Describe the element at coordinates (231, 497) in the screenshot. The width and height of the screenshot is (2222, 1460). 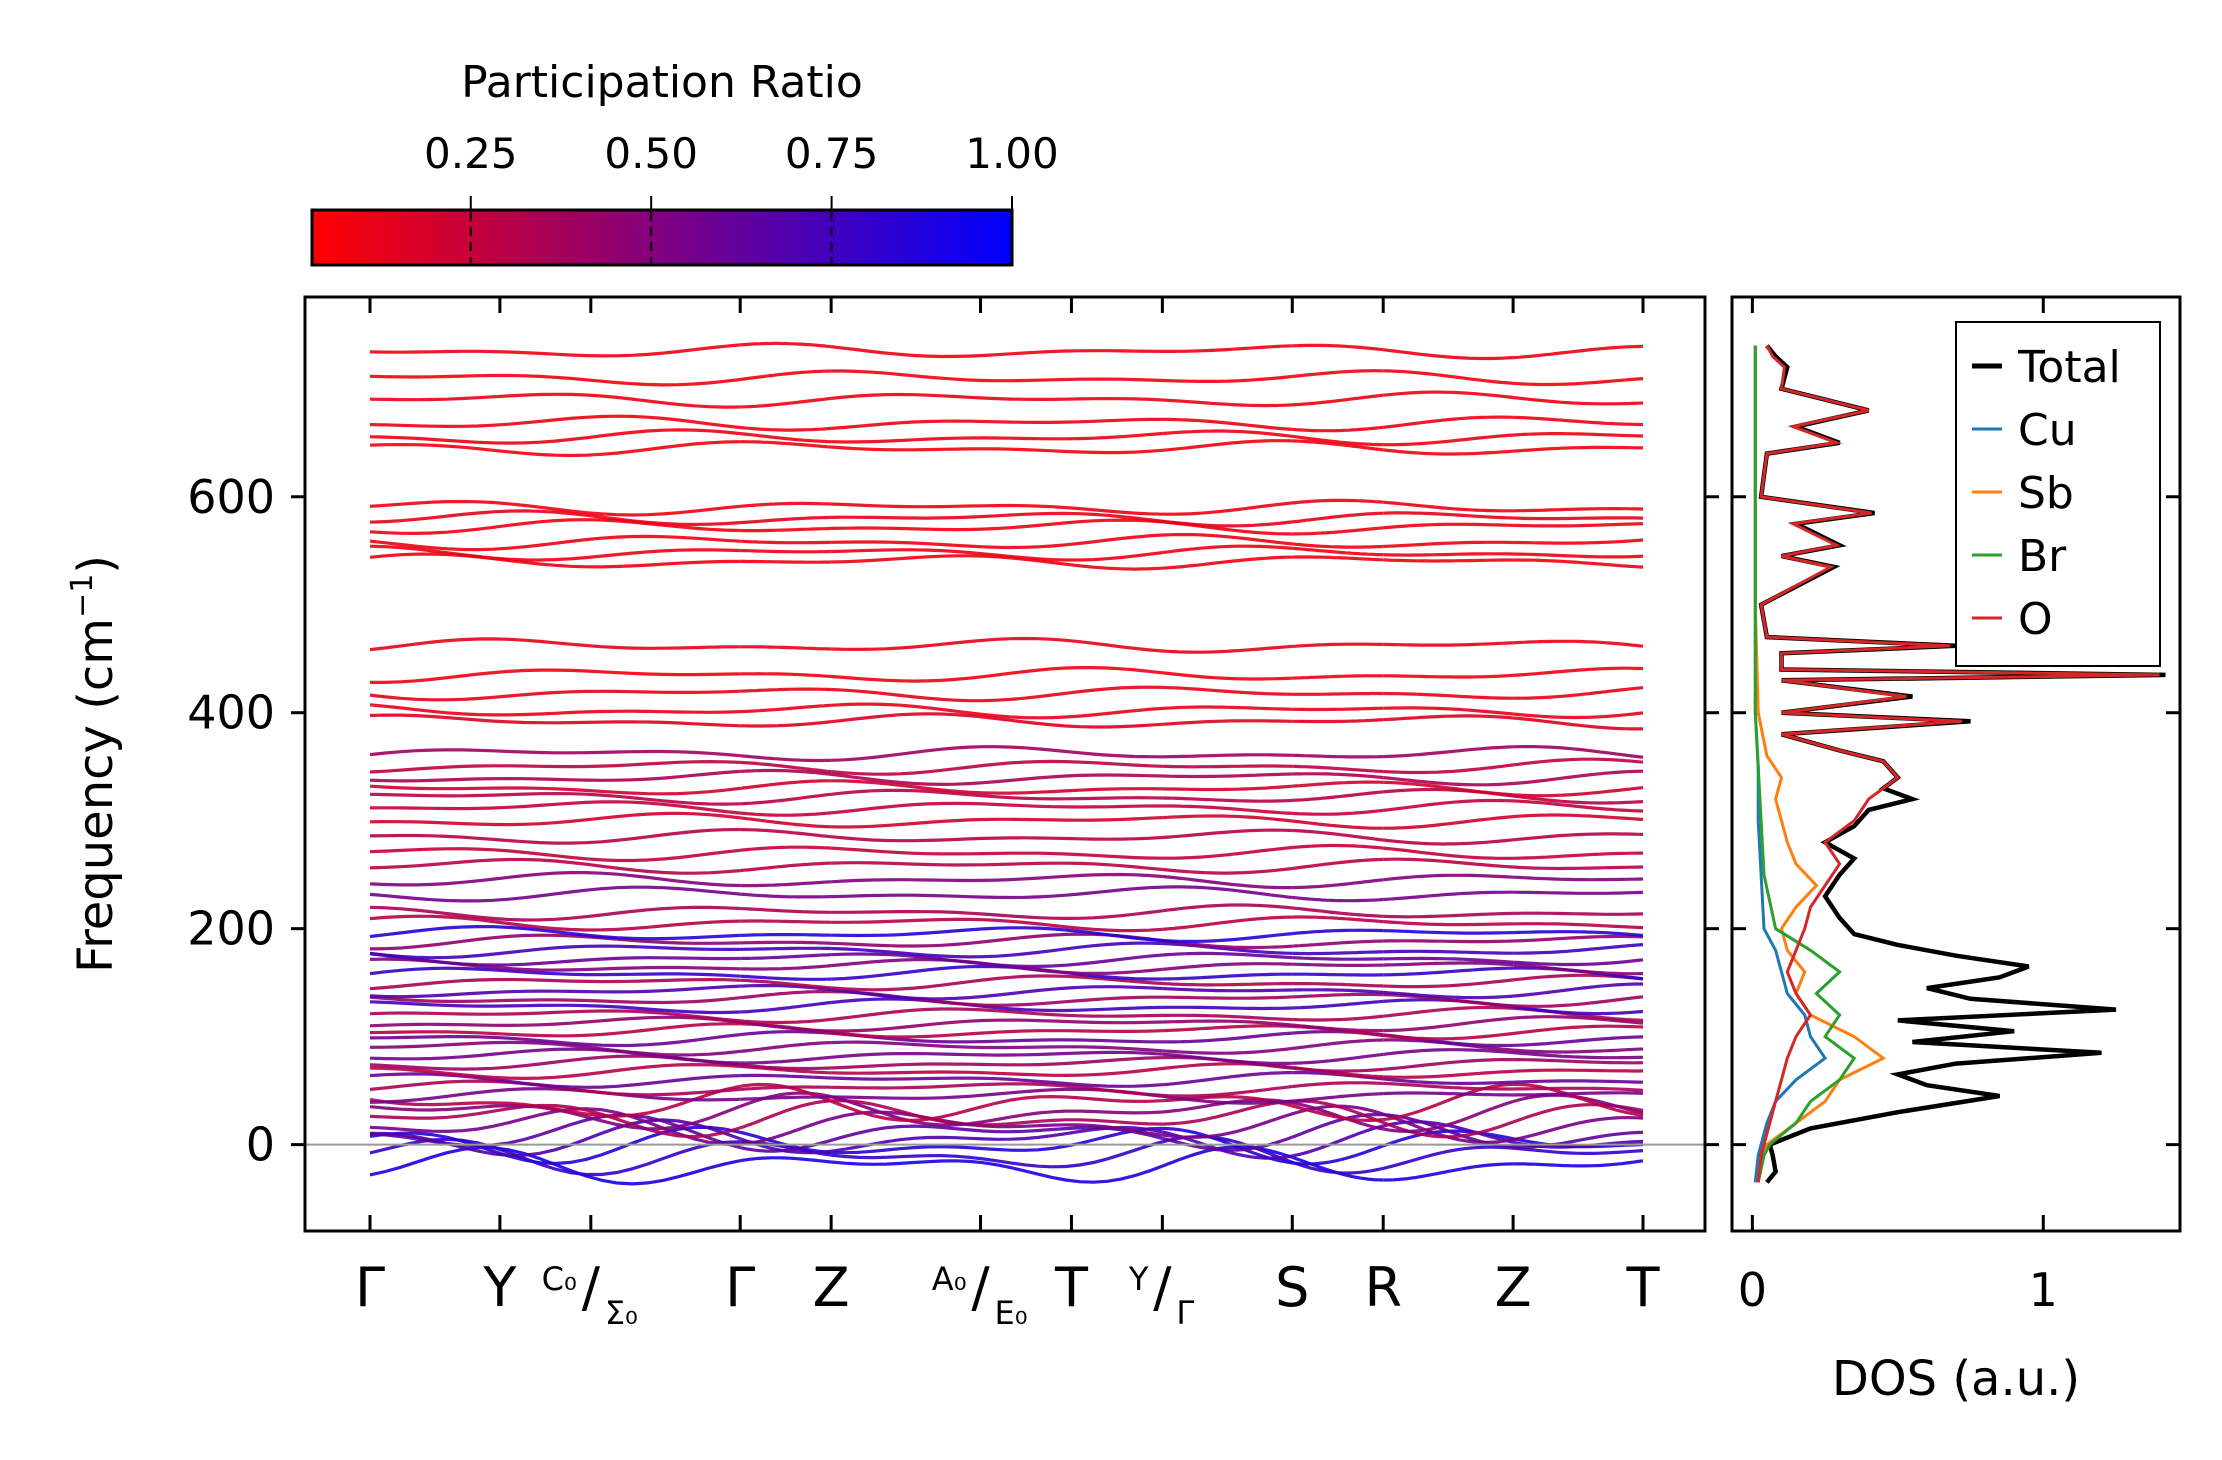
I see `y-tick-label: 600` at that location.